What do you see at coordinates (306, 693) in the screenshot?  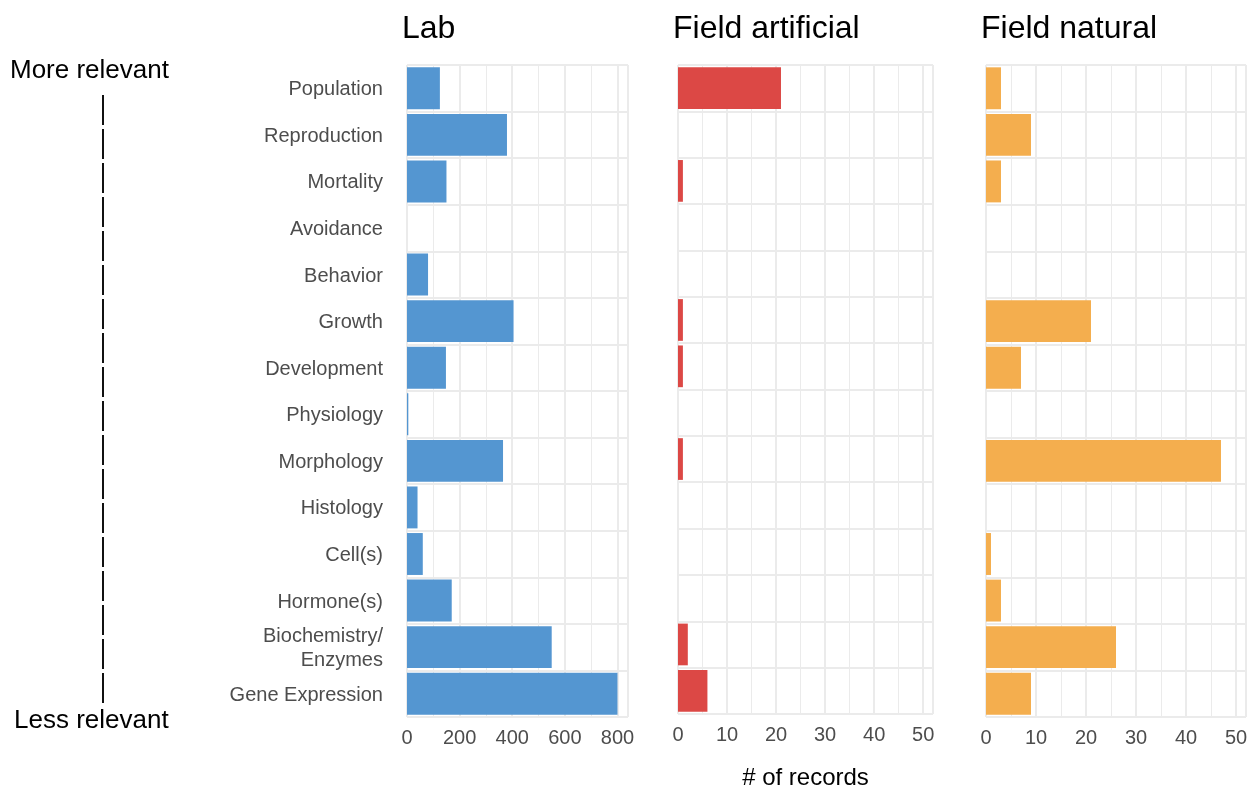 I see `y-tick-label: Gene Expression` at bounding box center [306, 693].